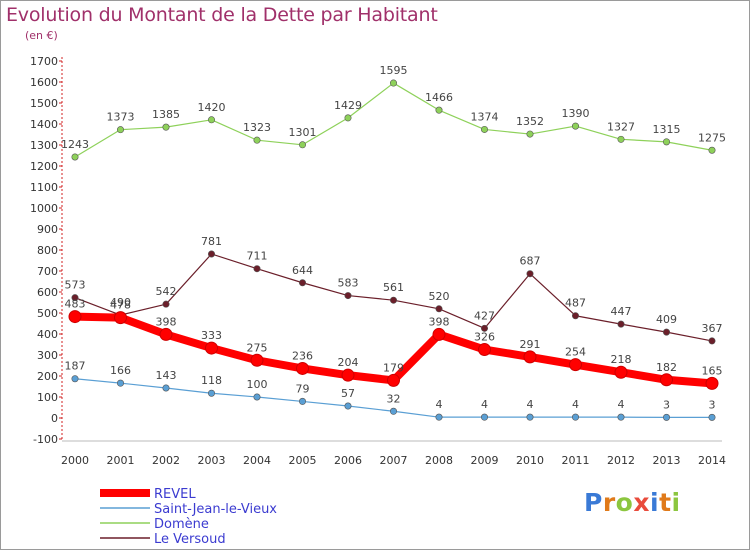 Image resolution: width=750 pixels, height=550 pixels. What do you see at coordinates (257, 127) in the screenshot?
I see `data-label: 1323` at bounding box center [257, 127].